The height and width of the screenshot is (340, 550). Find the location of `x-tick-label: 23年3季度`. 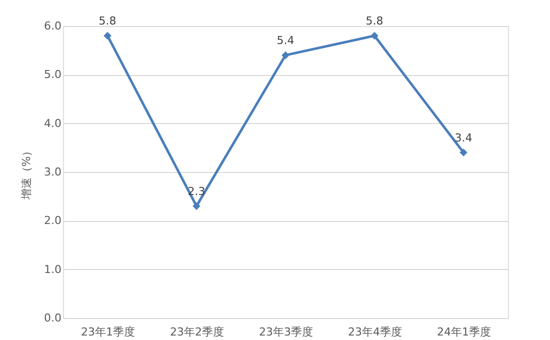

x-tick-label: 23年3季度 is located at coordinates (286, 332).